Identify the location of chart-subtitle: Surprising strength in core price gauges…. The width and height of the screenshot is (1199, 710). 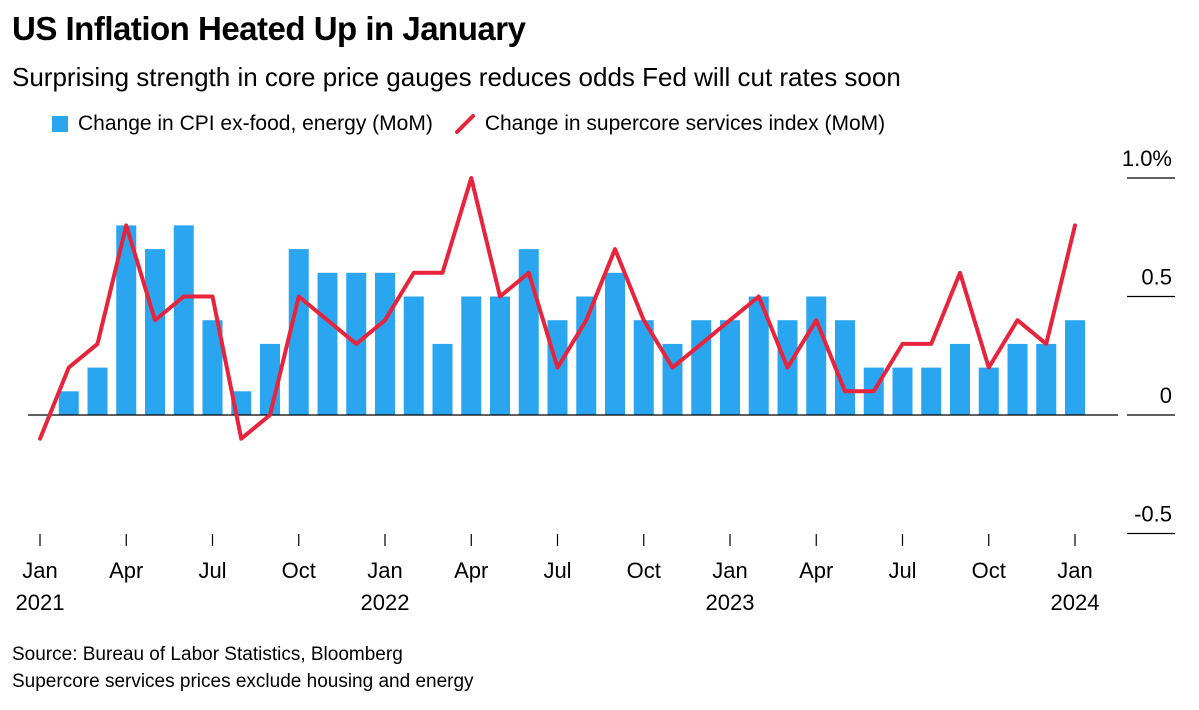
(456, 77).